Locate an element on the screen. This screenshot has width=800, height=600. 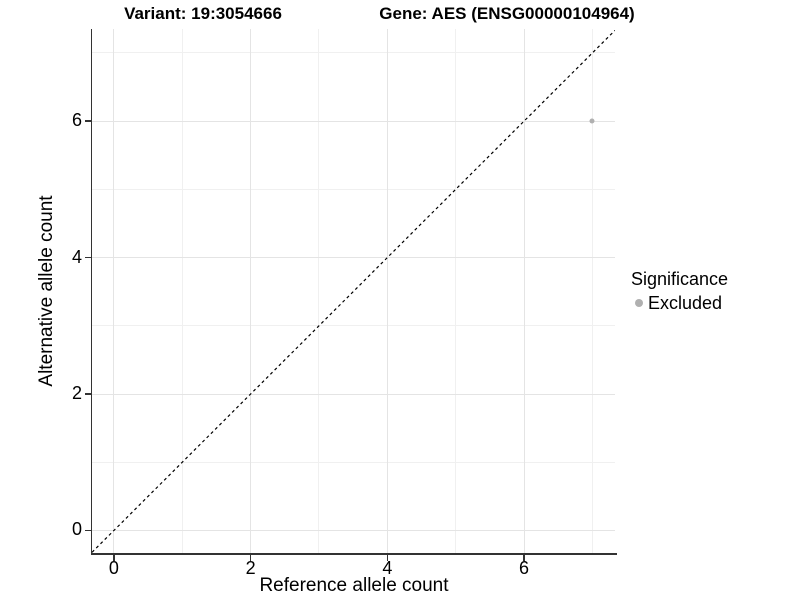
x-axis-title: Reference allele count is located at coordinates (354, 585).